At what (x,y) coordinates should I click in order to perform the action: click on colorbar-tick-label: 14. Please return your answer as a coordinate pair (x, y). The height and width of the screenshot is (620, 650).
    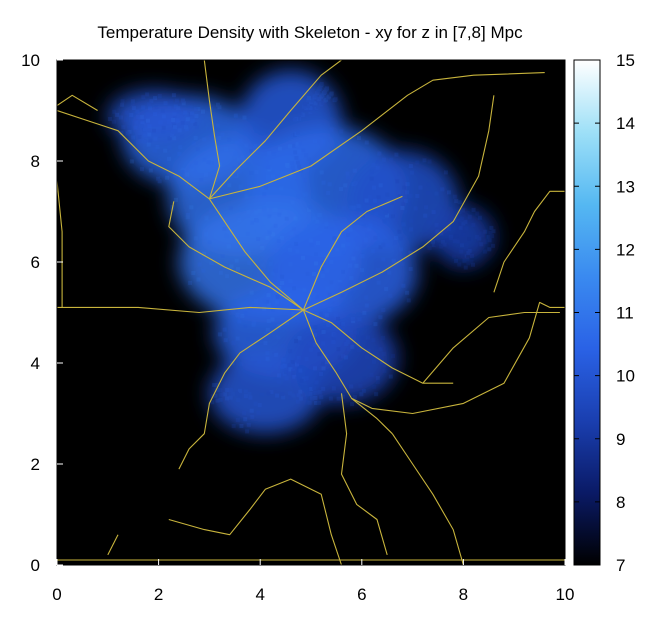
    Looking at the image, I should click on (625, 123).